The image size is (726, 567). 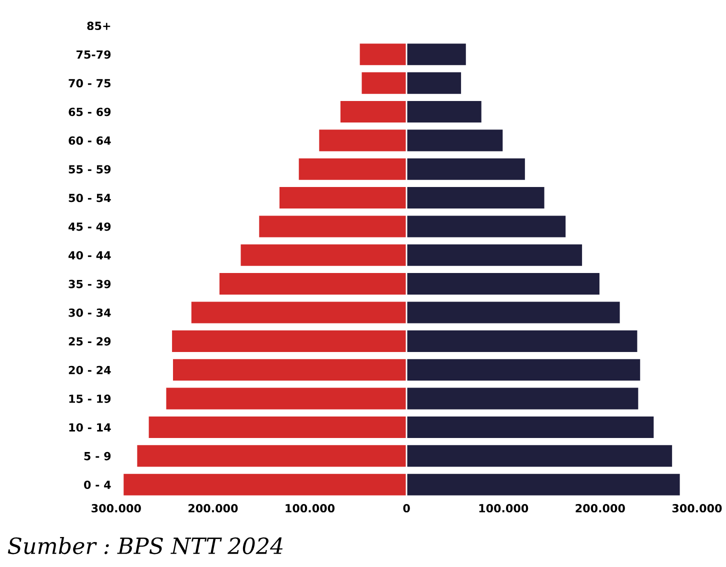 What do you see at coordinates (98, 26) in the screenshot?
I see `y-tick-label: 85+` at bounding box center [98, 26].